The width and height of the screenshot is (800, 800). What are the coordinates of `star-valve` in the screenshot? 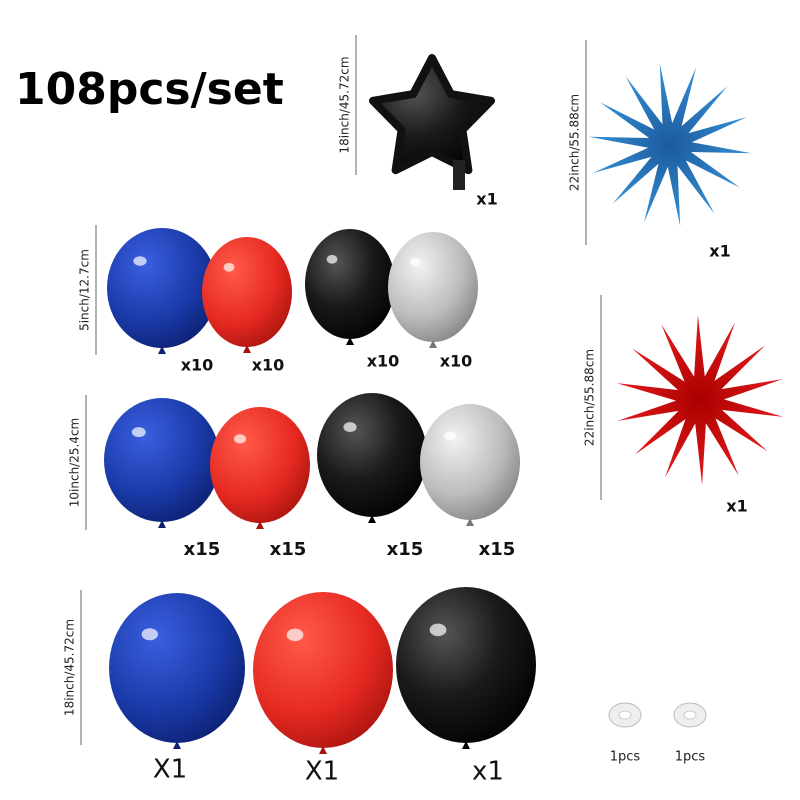 It's located at (459, 175).